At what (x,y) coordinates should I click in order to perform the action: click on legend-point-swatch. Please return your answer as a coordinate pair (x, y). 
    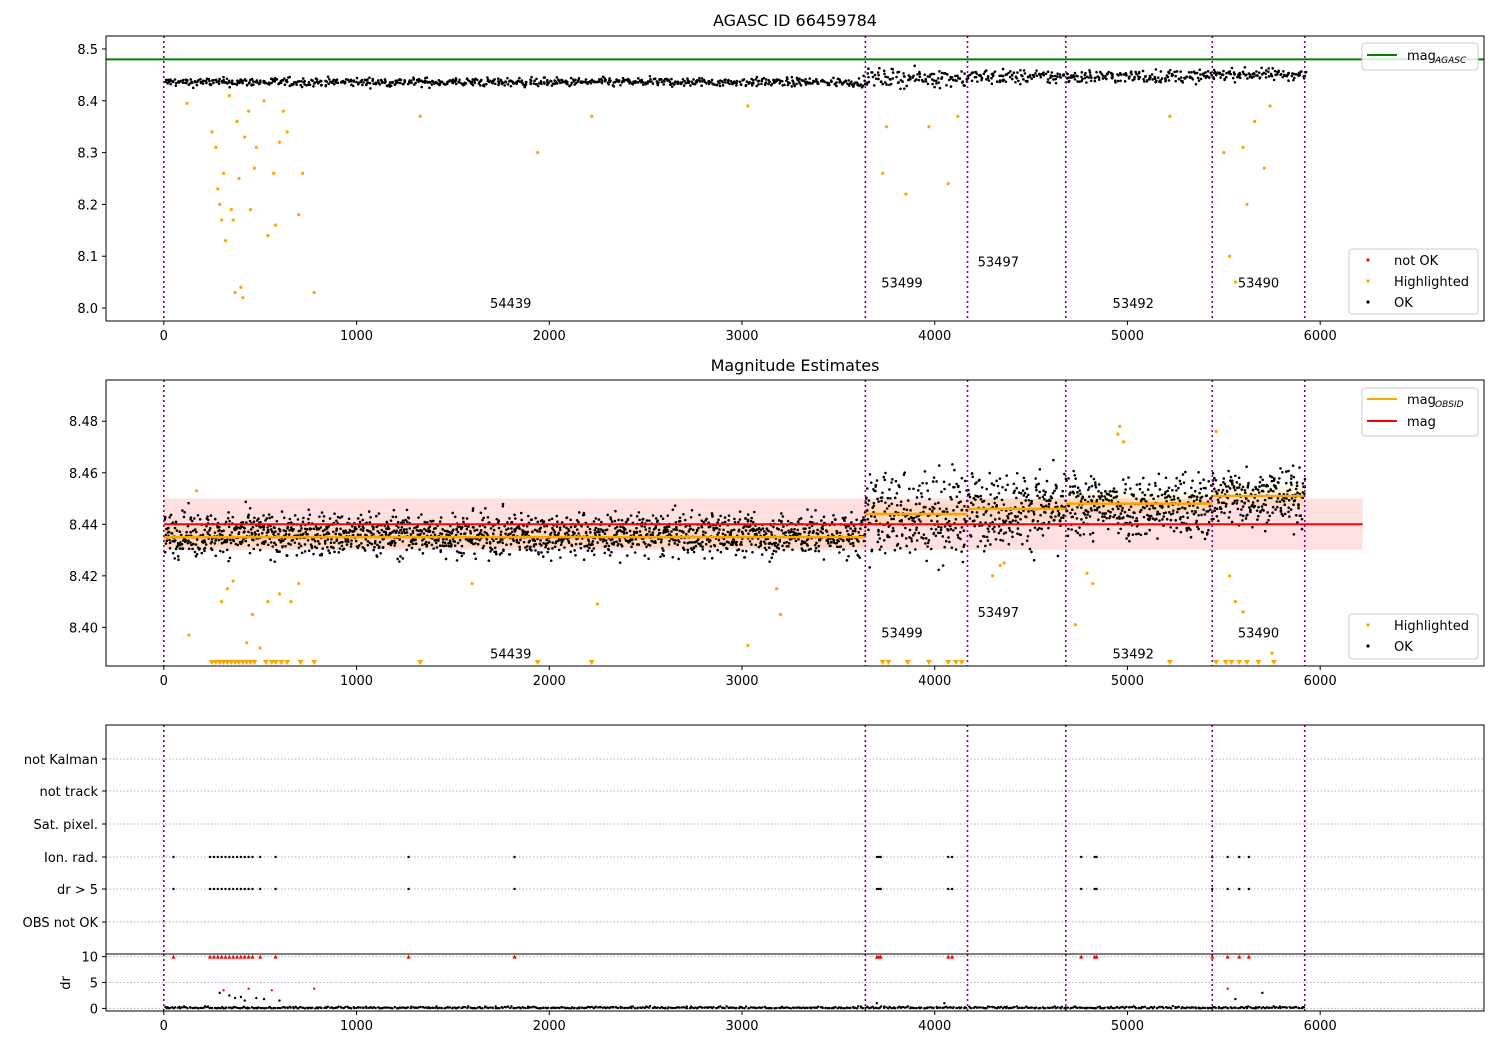
    Looking at the image, I should click on (1367, 645).